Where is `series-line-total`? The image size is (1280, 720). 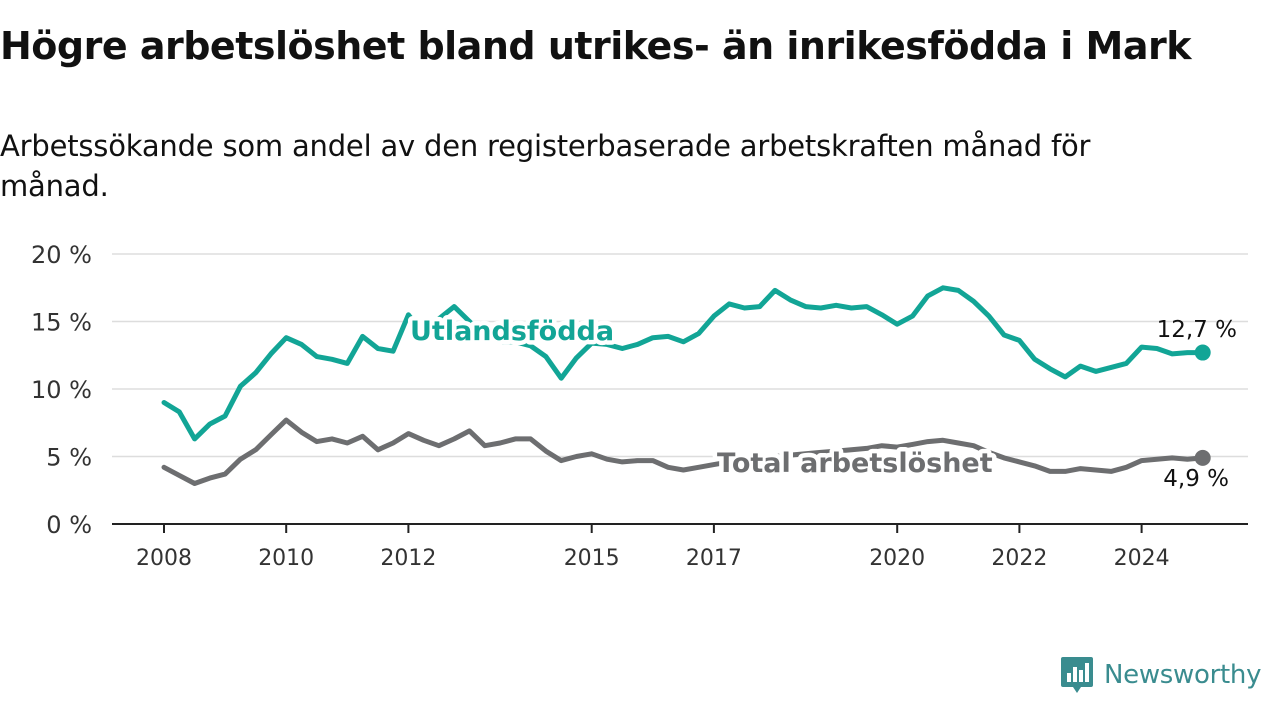
series-line-total is located at coordinates (683, 451).